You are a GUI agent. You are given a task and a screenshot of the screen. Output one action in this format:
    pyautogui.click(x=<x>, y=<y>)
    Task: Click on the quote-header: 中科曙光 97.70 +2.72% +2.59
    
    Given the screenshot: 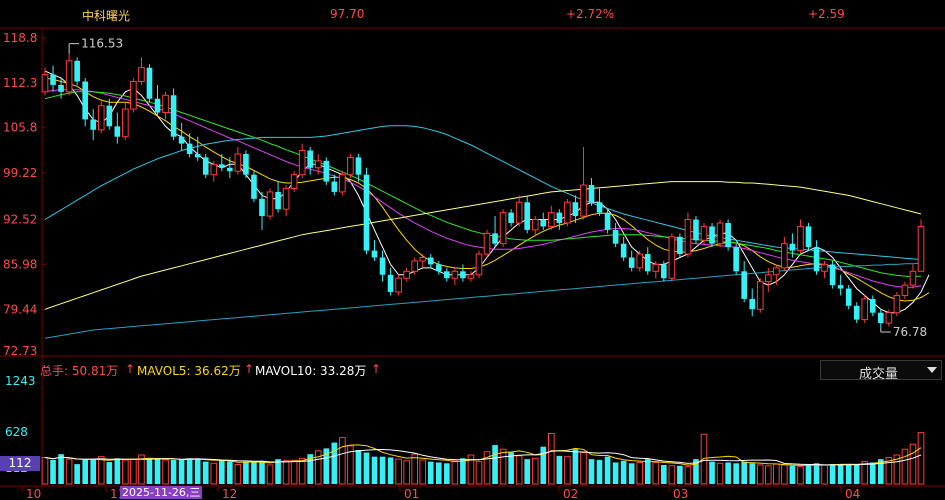 What is the action you would take?
    pyautogui.click(x=472, y=14)
    